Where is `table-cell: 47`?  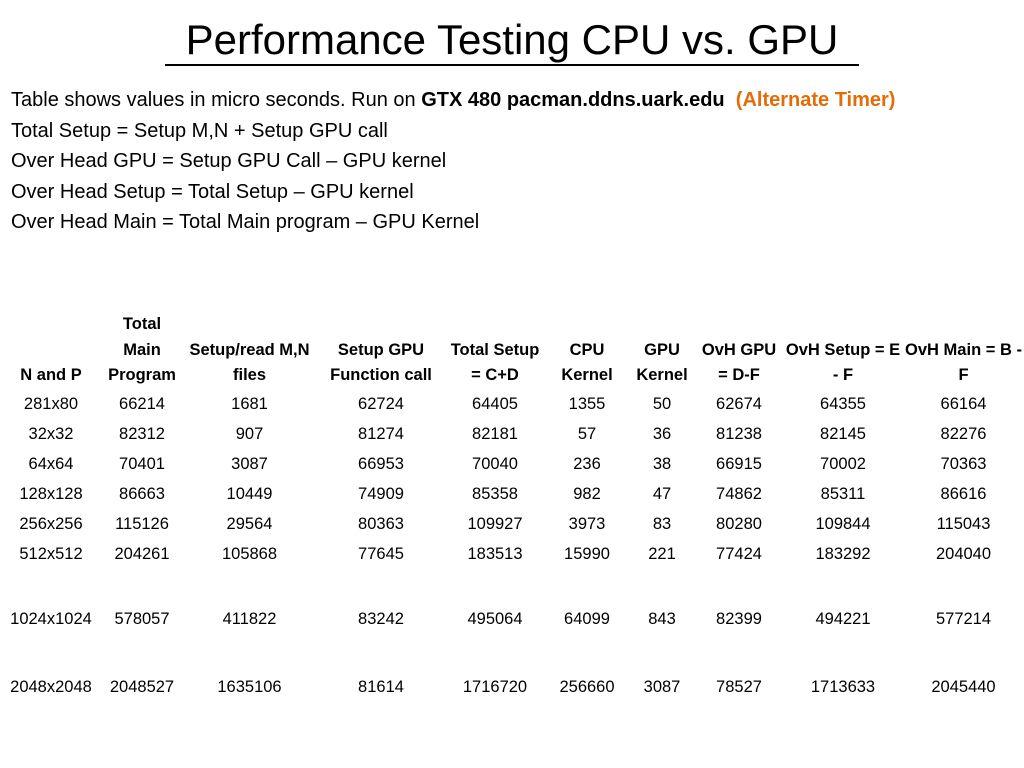 table-cell: 47 is located at coordinates (662, 494).